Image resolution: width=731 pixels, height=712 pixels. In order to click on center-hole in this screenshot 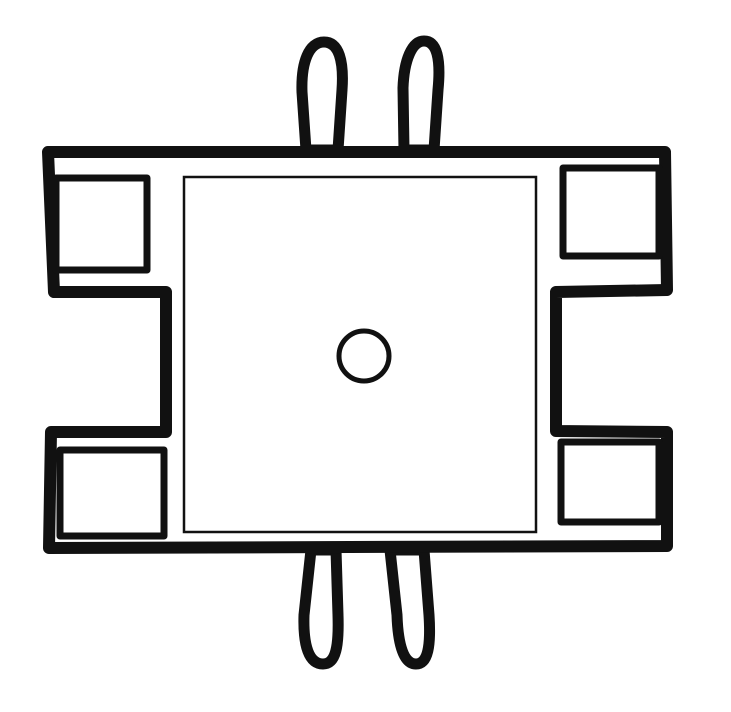, I will do `click(364, 356)`.